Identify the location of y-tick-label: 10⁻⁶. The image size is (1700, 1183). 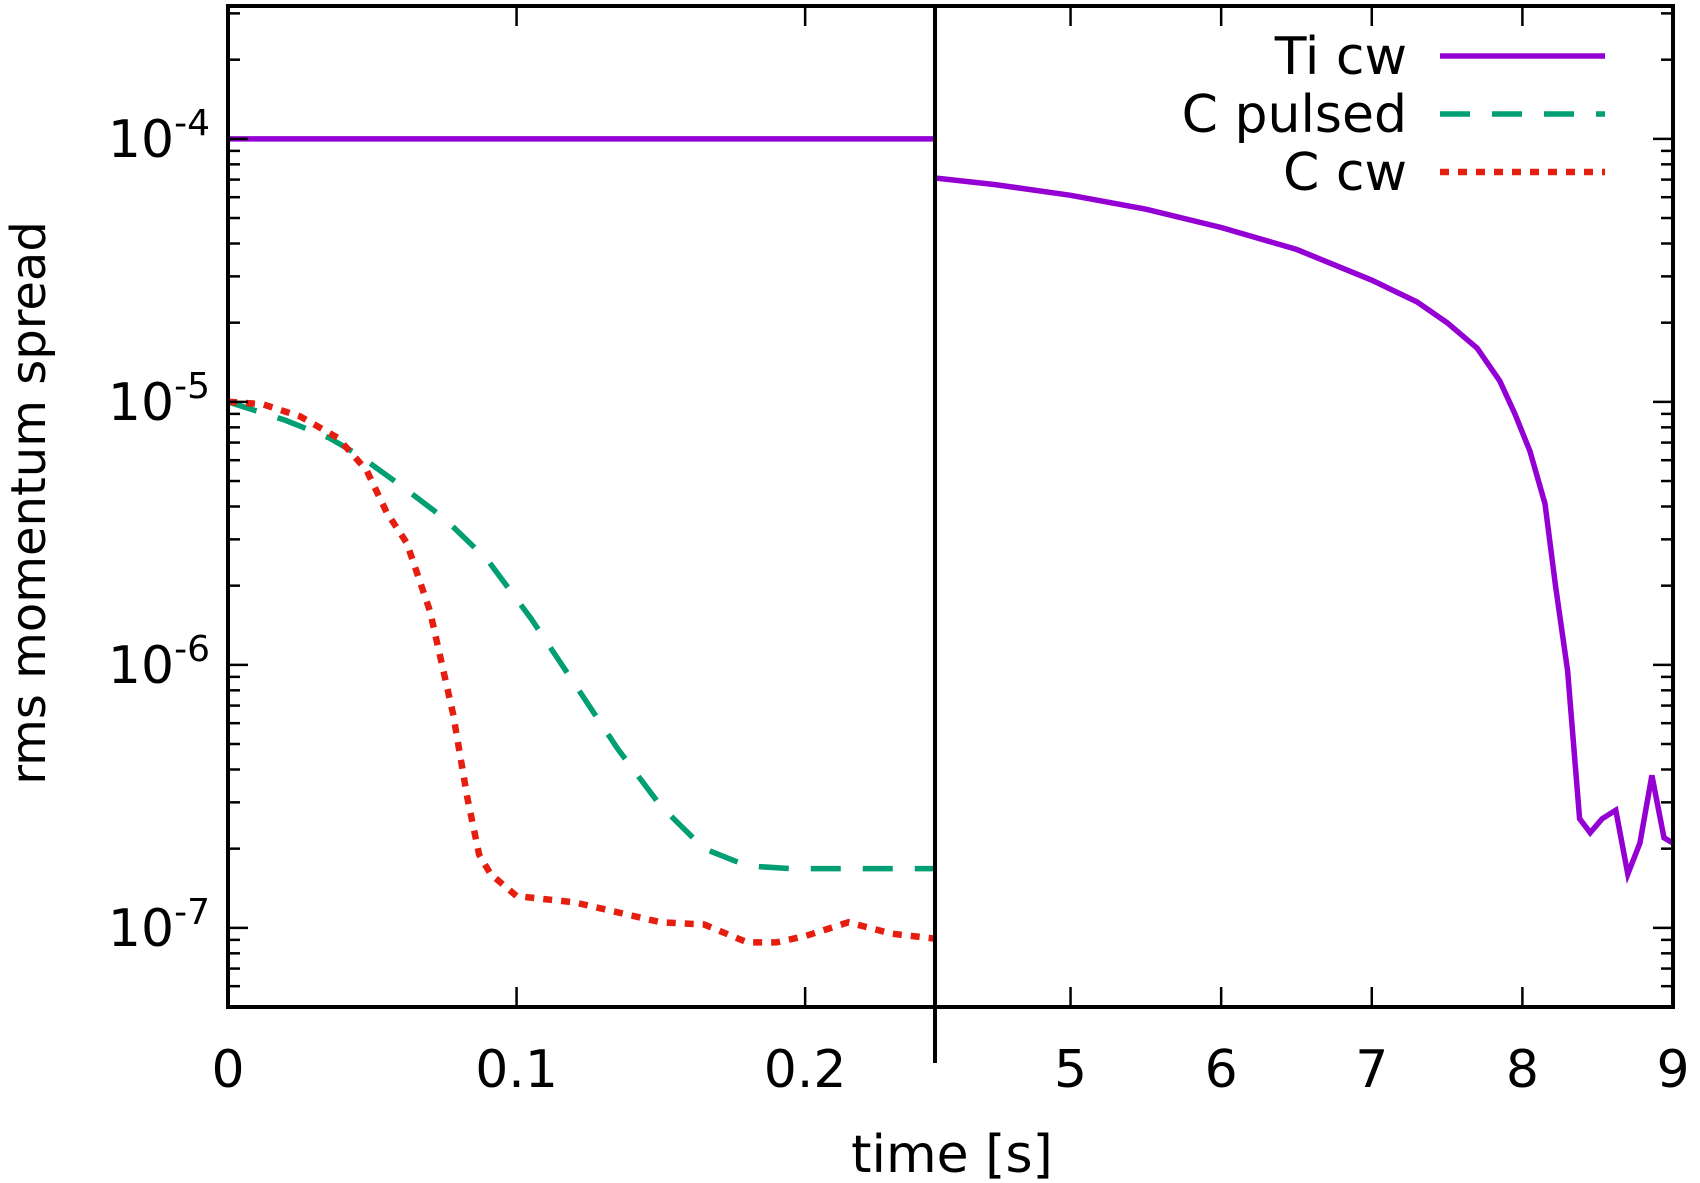
(159, 662).